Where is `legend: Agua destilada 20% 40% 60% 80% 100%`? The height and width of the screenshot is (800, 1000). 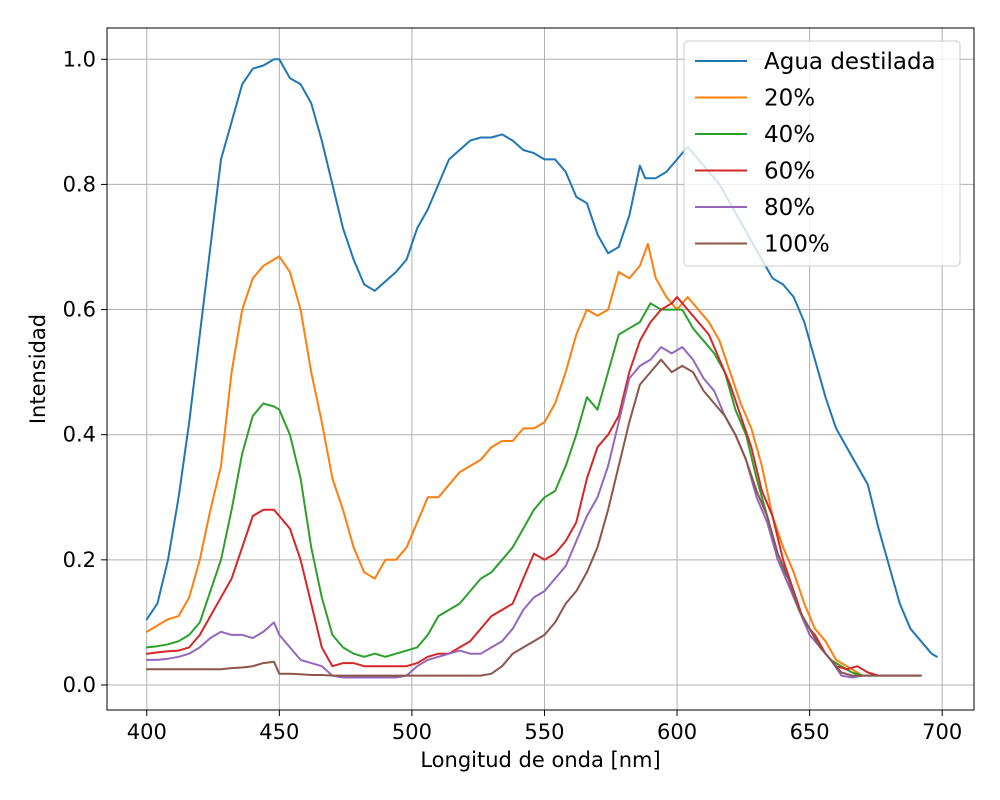 legend: Agua destilada 20% 40% 60% 80% 100% is located at coordinates (822, 153).